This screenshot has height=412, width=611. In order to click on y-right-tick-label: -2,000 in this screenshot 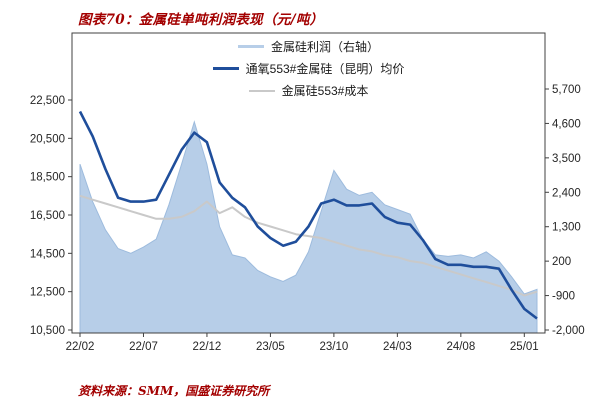, I will do `click(568, 331)`.